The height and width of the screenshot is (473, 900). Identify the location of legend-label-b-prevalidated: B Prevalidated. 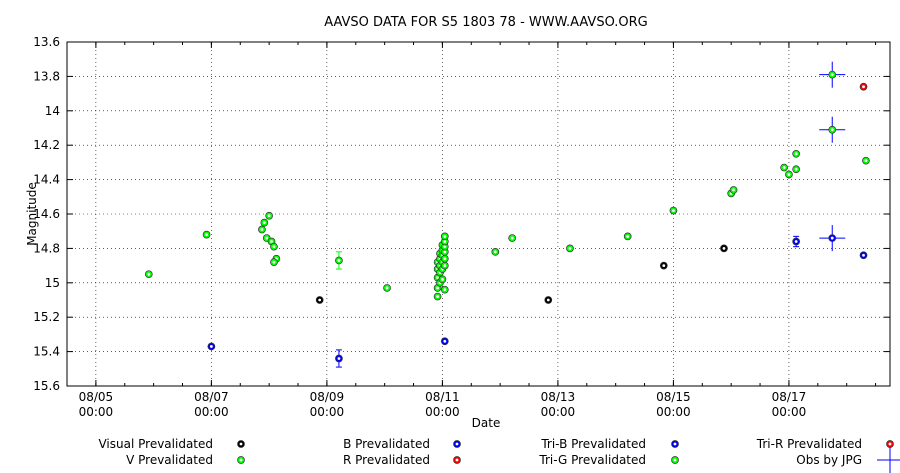
(386, 444).